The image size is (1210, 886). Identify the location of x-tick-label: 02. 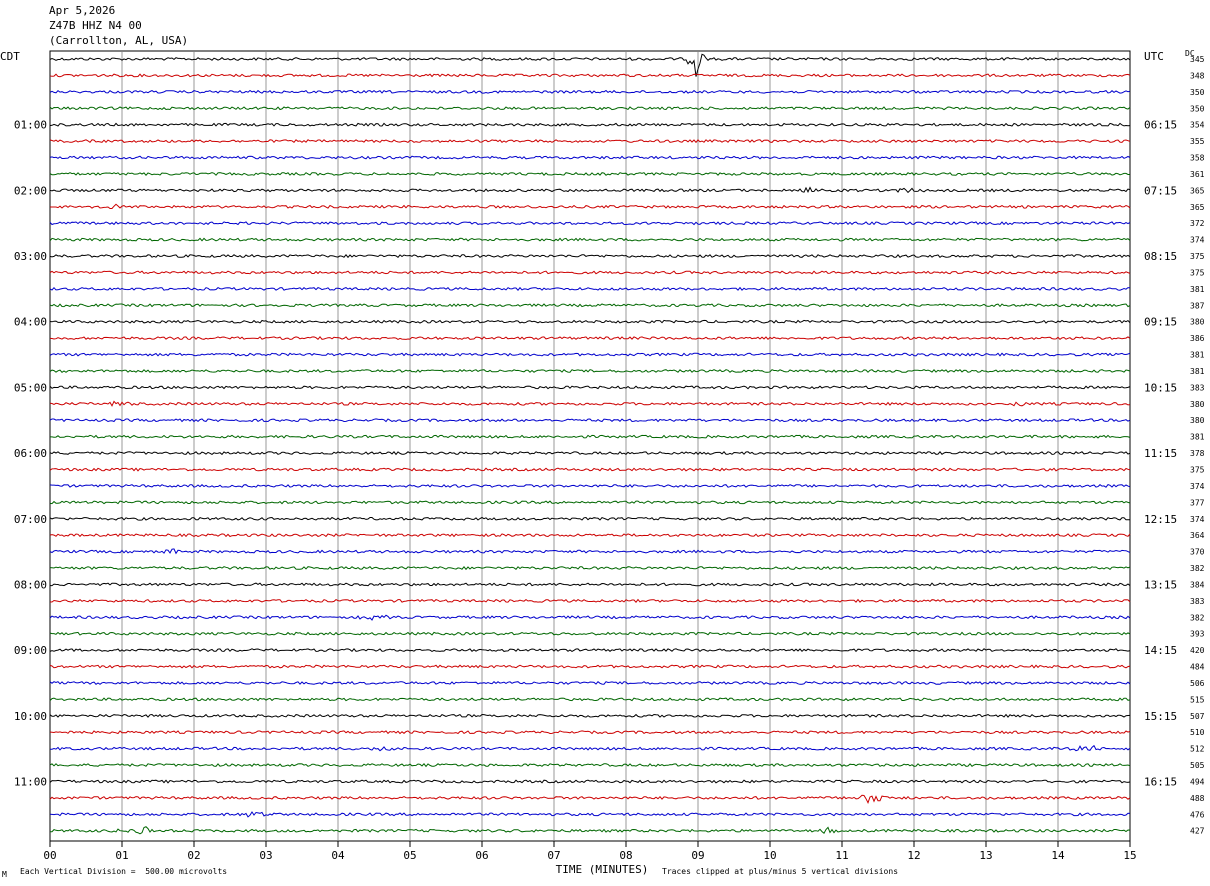
(193, 855).